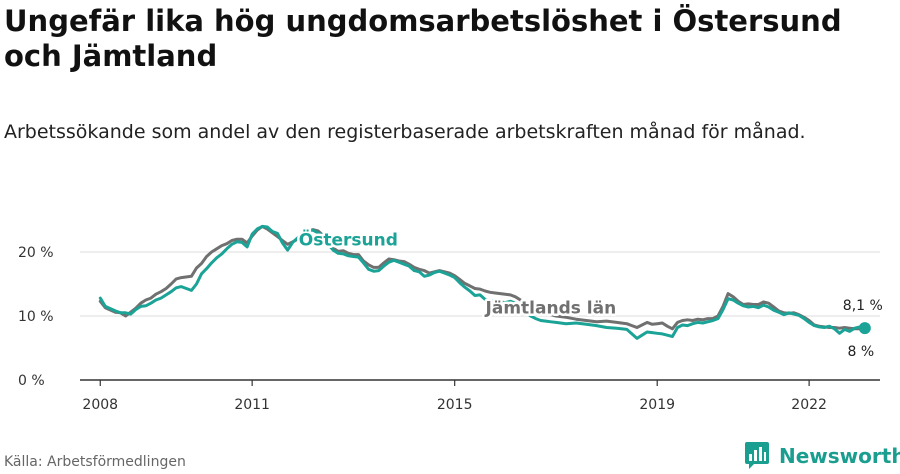 This screenshot has width=900, height=474. I want to click on x-tick-label: 2008, so click(100, 405).